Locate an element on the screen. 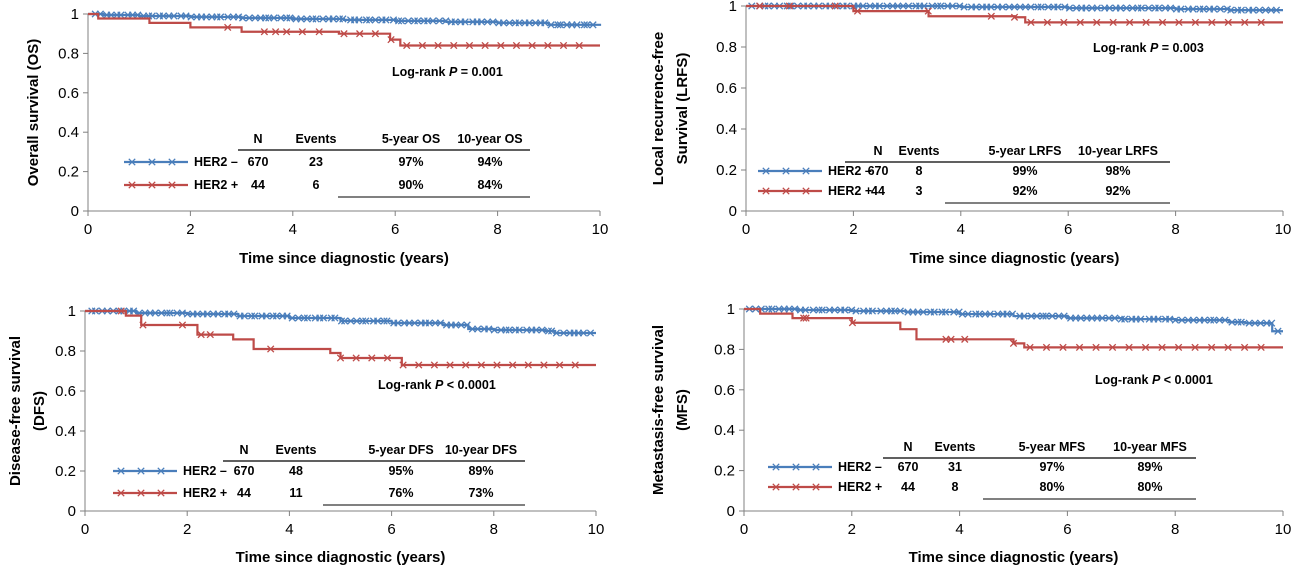 The width and height of the screenshot is (1299, 570). table-cell: 99% is located at coordinates (1024, 171).